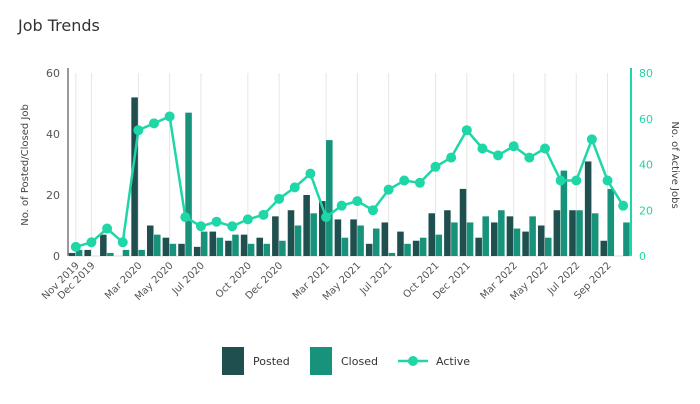 The width and height of the screenshot is (700, 404). What do you see at coordinates (53, 195) in the screenshot?
I see `y-tick-label: 20` at bounding box center [53, 195].